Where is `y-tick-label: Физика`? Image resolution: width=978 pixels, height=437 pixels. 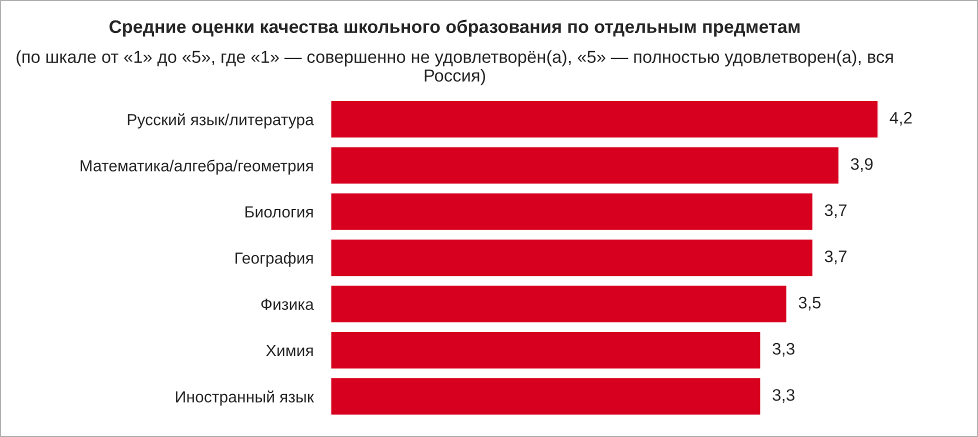 y-tick-label: Физика is located at coordinates (287, 304).